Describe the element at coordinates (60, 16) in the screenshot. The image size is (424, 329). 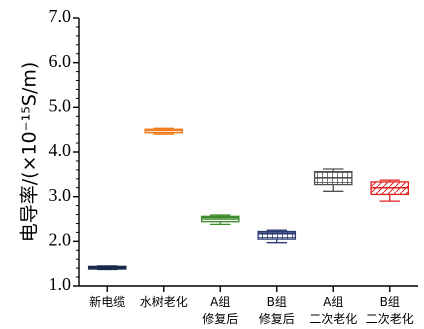
I see `y-tick-label: 7.0` at that location.